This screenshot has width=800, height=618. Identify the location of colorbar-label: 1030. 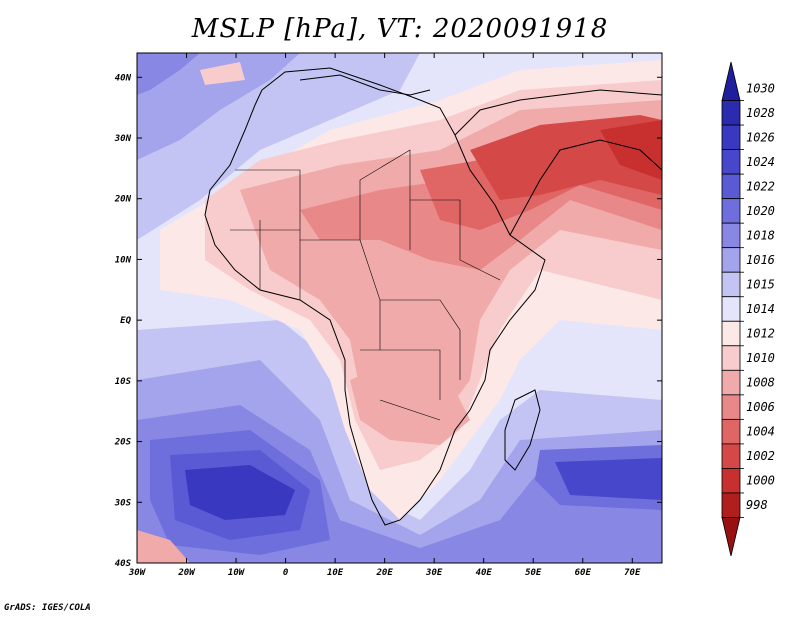
(760, 88).